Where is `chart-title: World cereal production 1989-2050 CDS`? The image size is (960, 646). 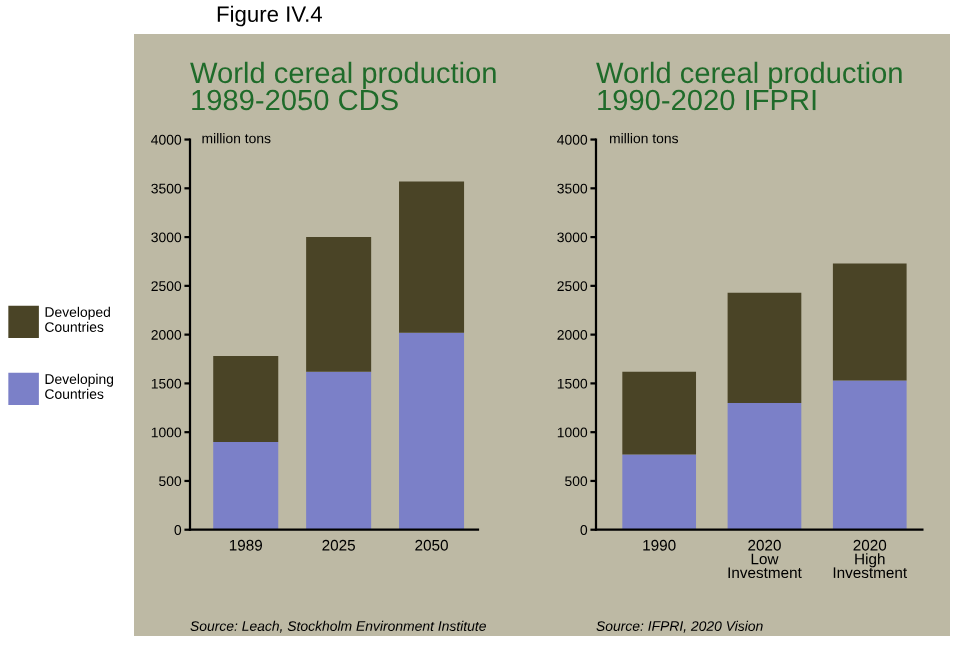 chart-title: World cereal production 1989-2050 CDS is located at coordinates (343, 86).